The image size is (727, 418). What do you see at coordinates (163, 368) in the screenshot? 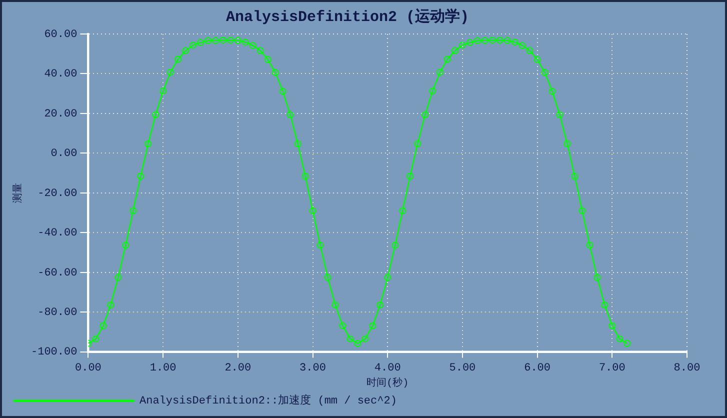
I see `x-tick-label: 1.00` at bounding box center [163, 368].